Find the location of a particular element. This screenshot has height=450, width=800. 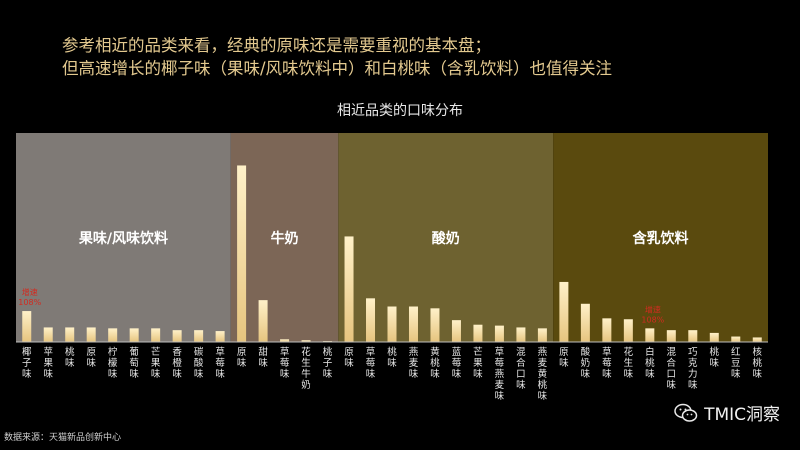

tick-label-3-7: 桃味 is located at coordinates (715, 357).